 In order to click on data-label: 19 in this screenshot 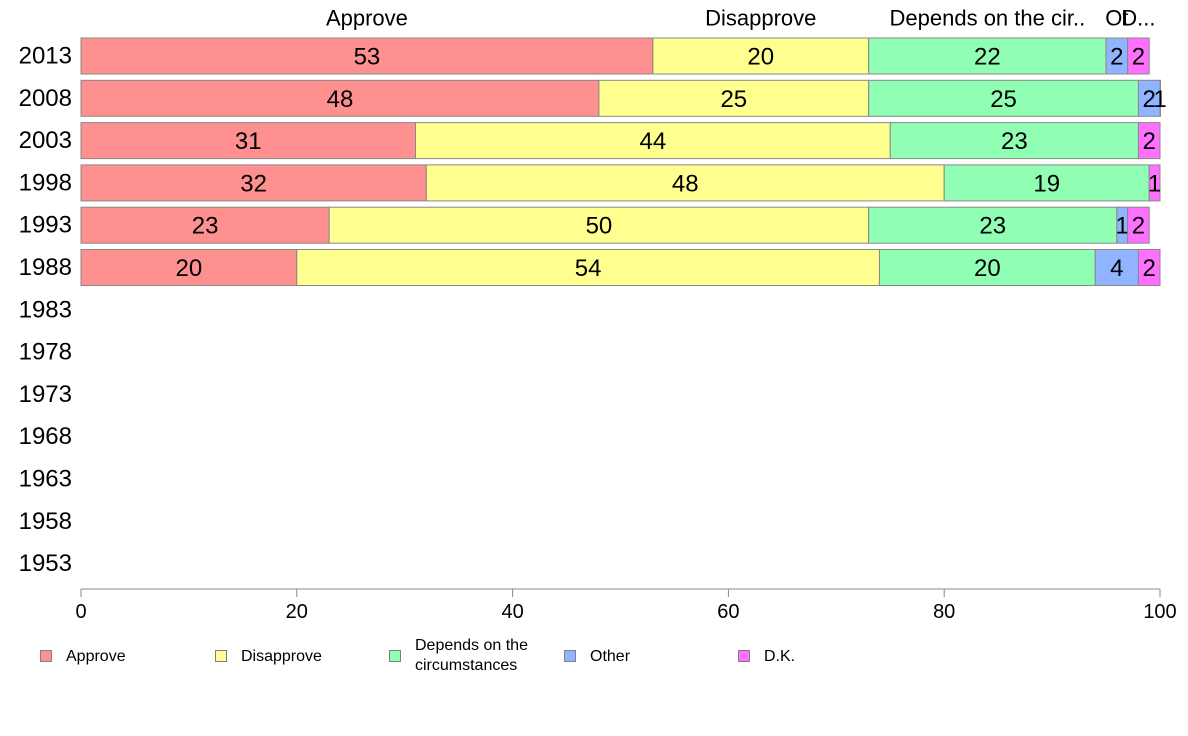, I will do `click(1046, 183)`.